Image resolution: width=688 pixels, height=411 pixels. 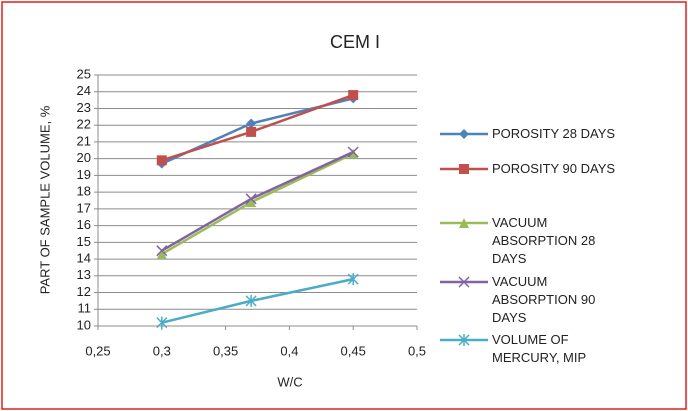 I want to click on y-tick-label: 24, so click(x=84, y=90).